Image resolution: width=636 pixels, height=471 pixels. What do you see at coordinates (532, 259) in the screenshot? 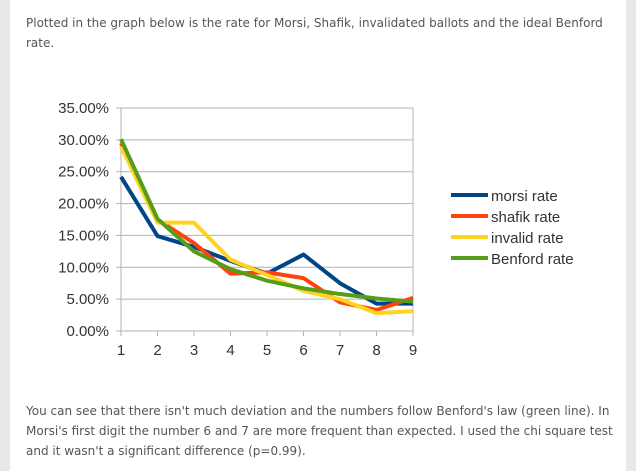
I see `legend-label: Benford rate` at bounding box center [532, 259].